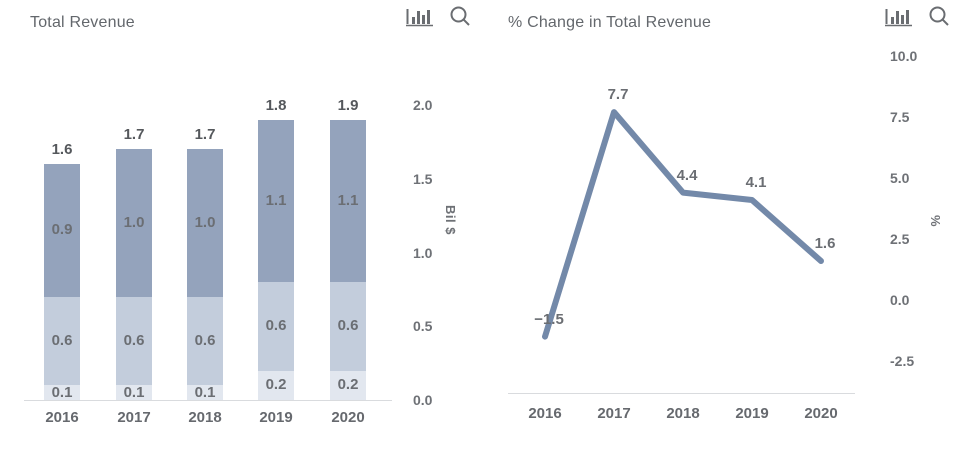 The height and width of the screenshot is (458, 958). What do you see at coordinates (423, 326) in the screenshot?
I see `y-tick-label: 0.5` at bounding box center [423, 326].